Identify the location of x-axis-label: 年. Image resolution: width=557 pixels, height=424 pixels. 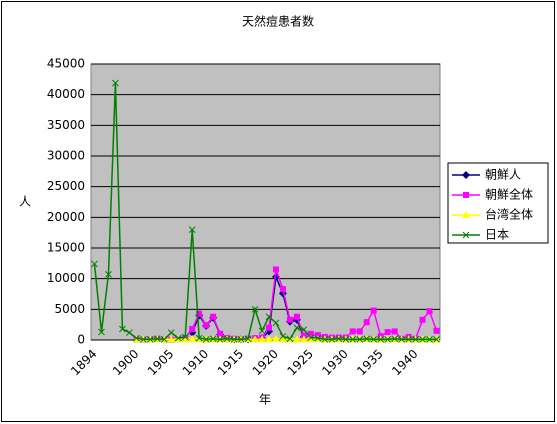
(265, 400).